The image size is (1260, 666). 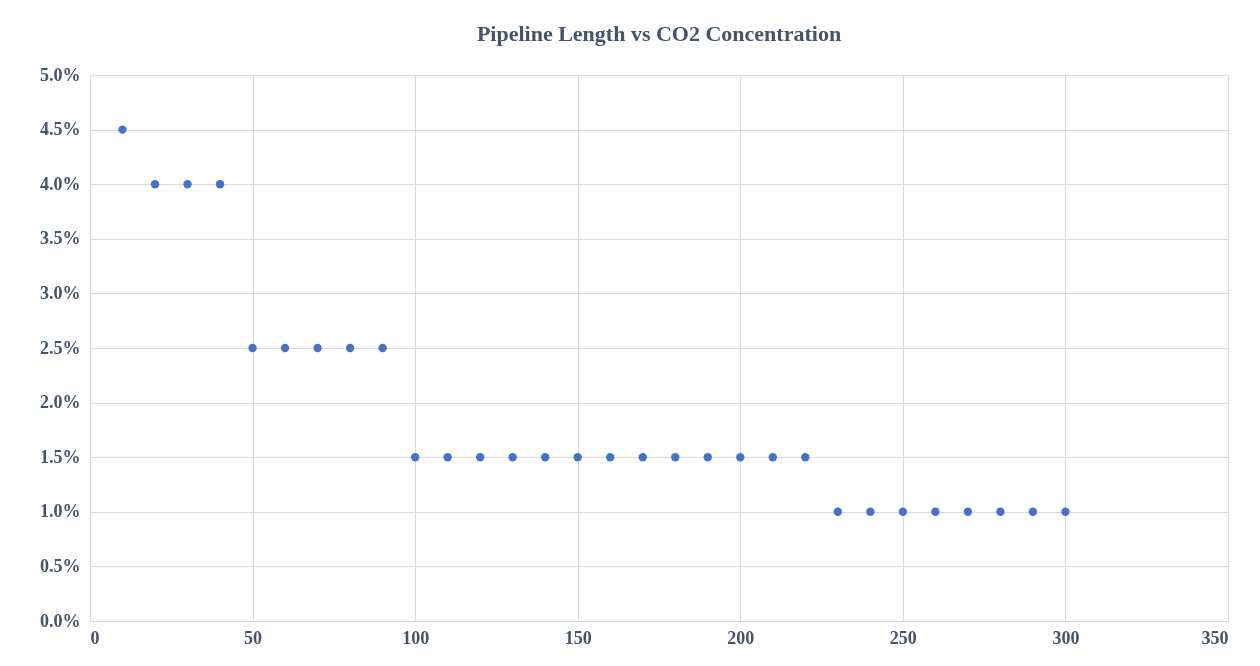 What do you see at coordinates (903, 637) in the screenshot?
I see `x-tick-label: 250` at bounding box center [903, 637].